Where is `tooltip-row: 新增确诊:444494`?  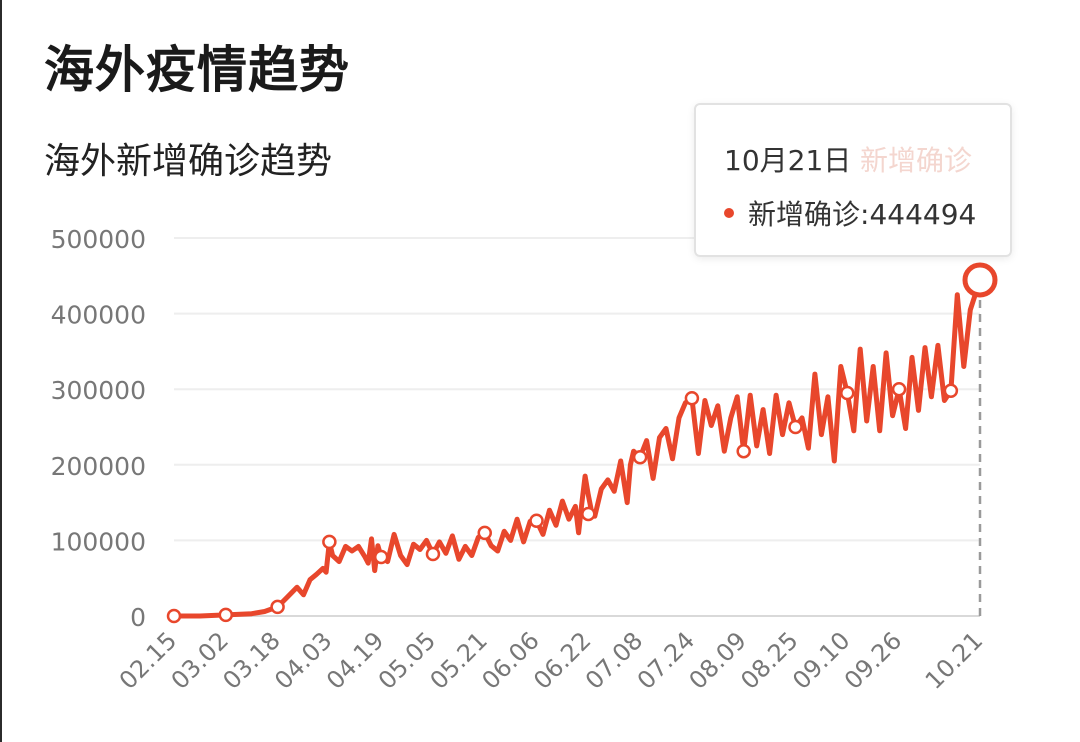 tooltip-row: 新增确诊:444494 is located at coordinates (850, 213).